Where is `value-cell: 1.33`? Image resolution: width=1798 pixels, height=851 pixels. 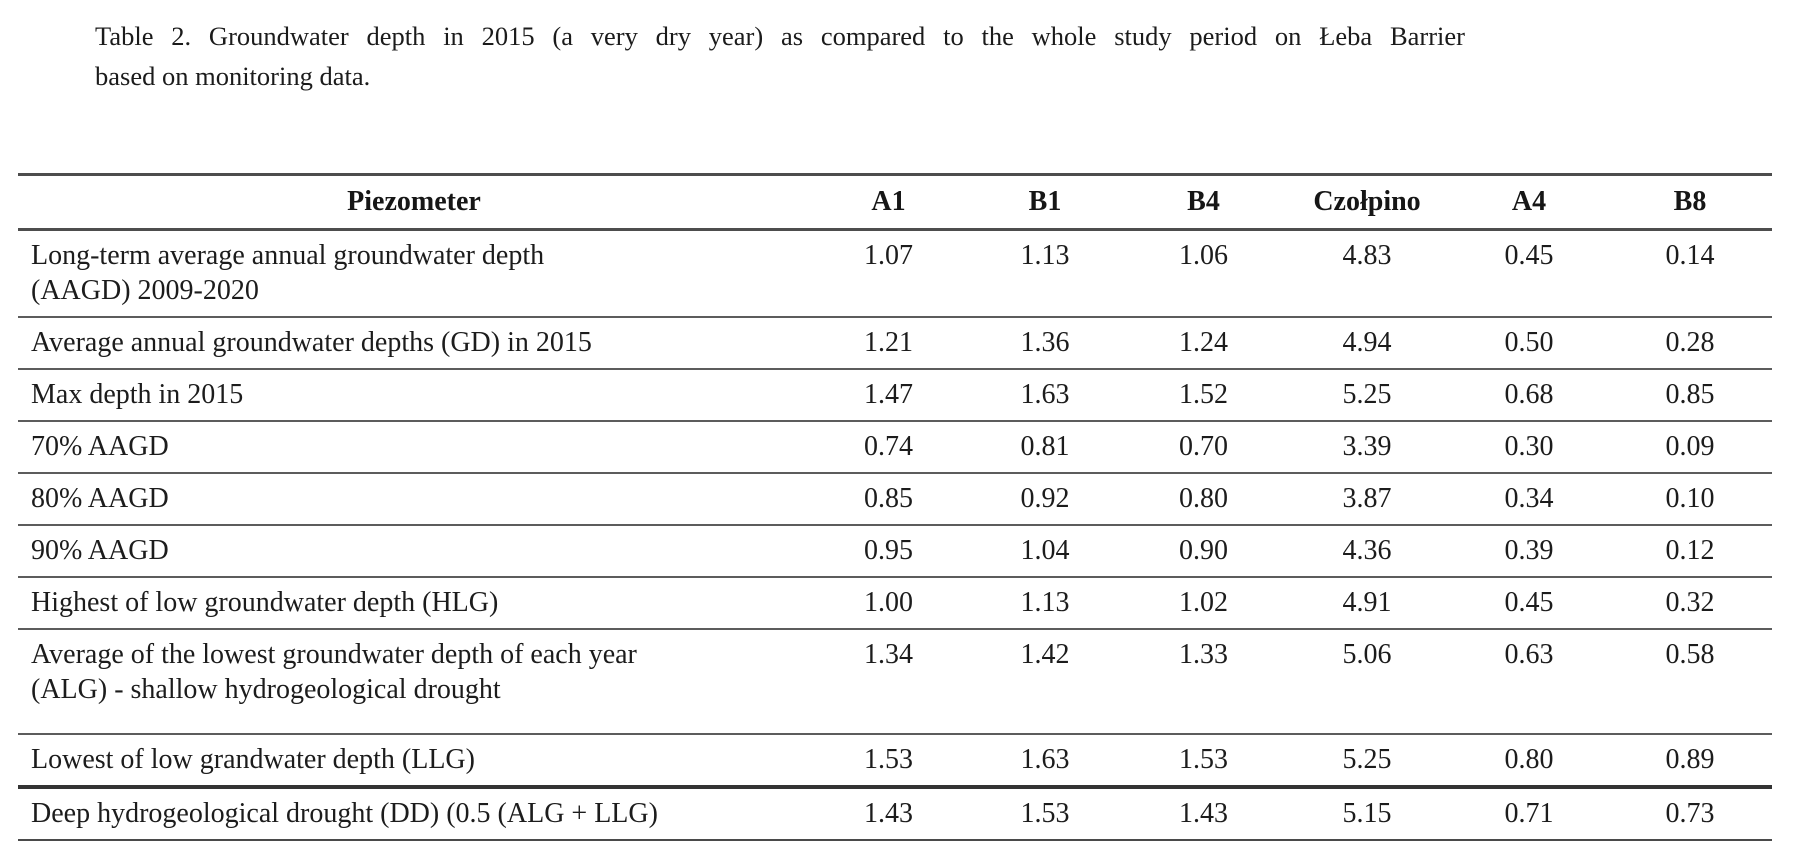
value-cell: 1.33 is located at coordinates (1203, 654).